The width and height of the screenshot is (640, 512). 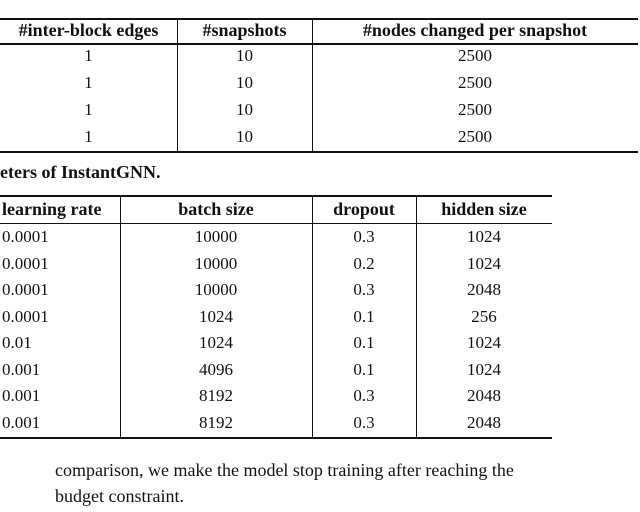 I want to click on column-header: #snapshots, so click(x=244, y=30).